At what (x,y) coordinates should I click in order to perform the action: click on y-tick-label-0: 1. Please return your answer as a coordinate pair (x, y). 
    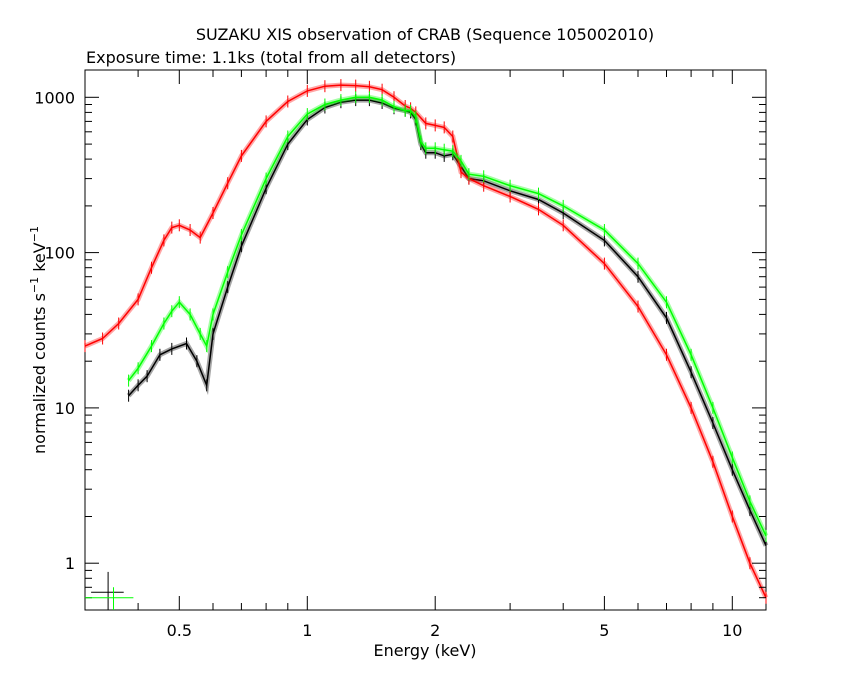
    Looking at the image, I should click on (70, 563).